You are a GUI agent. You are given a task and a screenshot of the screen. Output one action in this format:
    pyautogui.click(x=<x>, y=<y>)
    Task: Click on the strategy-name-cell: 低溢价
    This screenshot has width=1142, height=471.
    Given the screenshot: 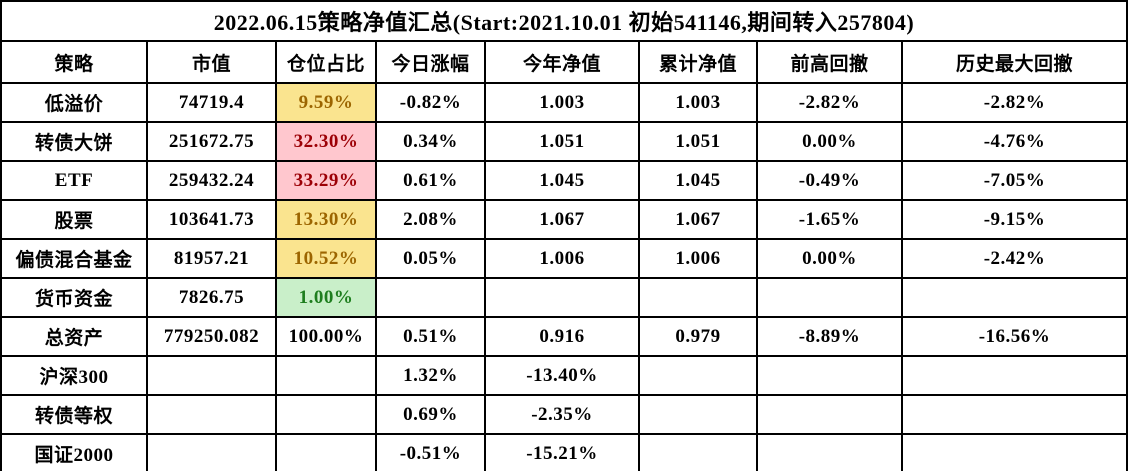 What is the action you would take?
    pyautogui.click(x=74, y=102)
    